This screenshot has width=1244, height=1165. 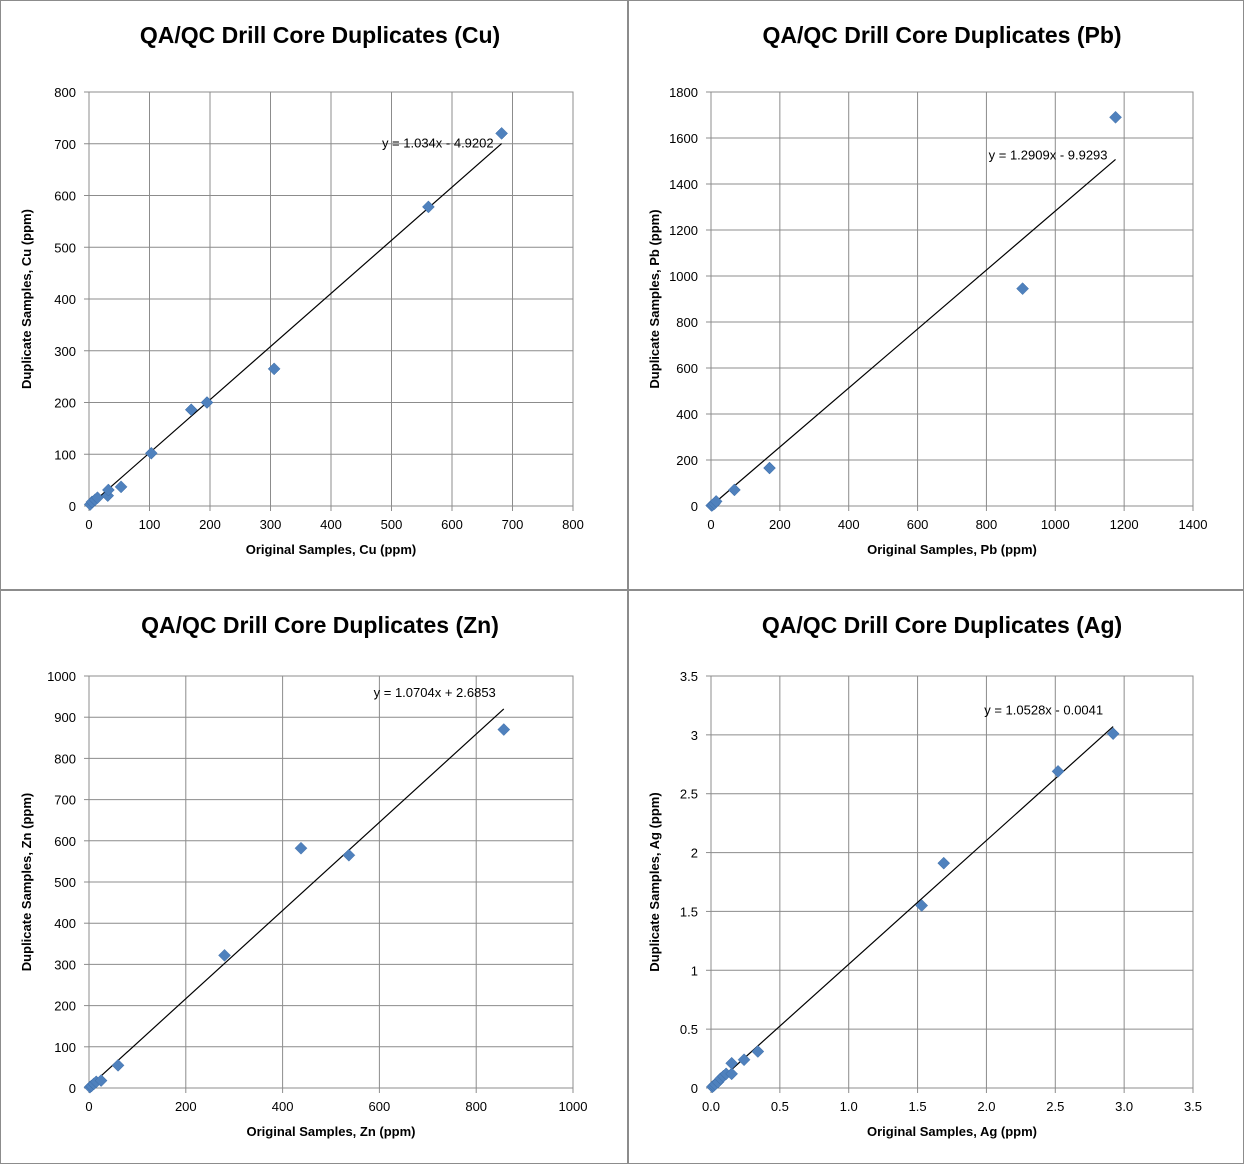 What do you see at coordinates (150, 524) in the screenshot?
I see `x-tick-label: 100` at bounding box center [150, 524].